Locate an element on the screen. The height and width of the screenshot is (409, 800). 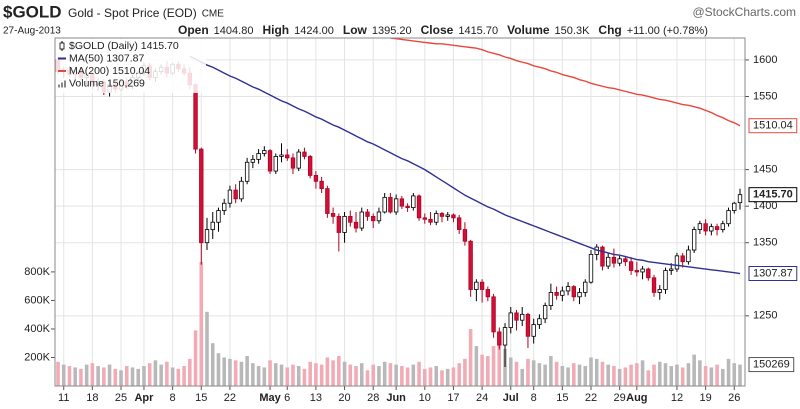
moving-average is located at coordinates (565, 82).